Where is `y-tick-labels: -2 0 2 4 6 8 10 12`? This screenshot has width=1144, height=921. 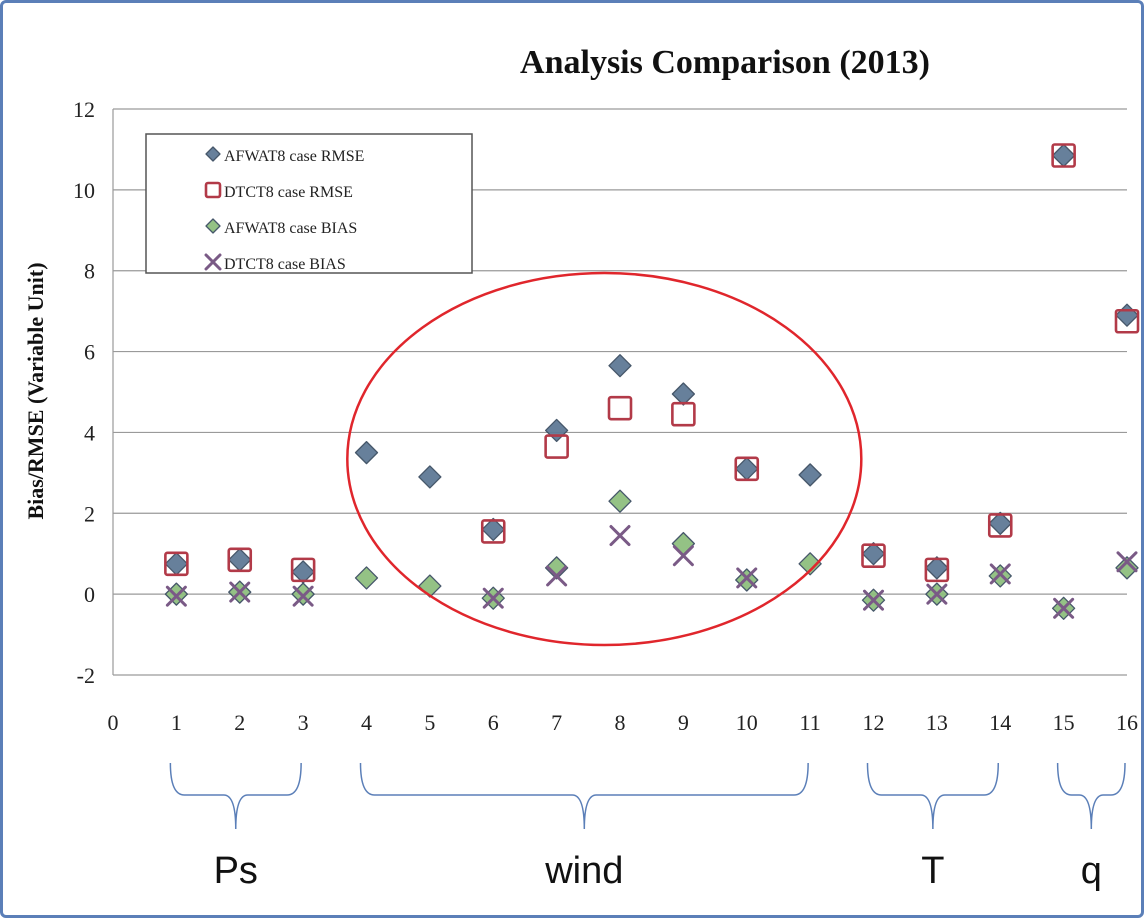 y-tick-labels: -2 0 2 4 6 8 10 12 is located at coordinates (84, 392).